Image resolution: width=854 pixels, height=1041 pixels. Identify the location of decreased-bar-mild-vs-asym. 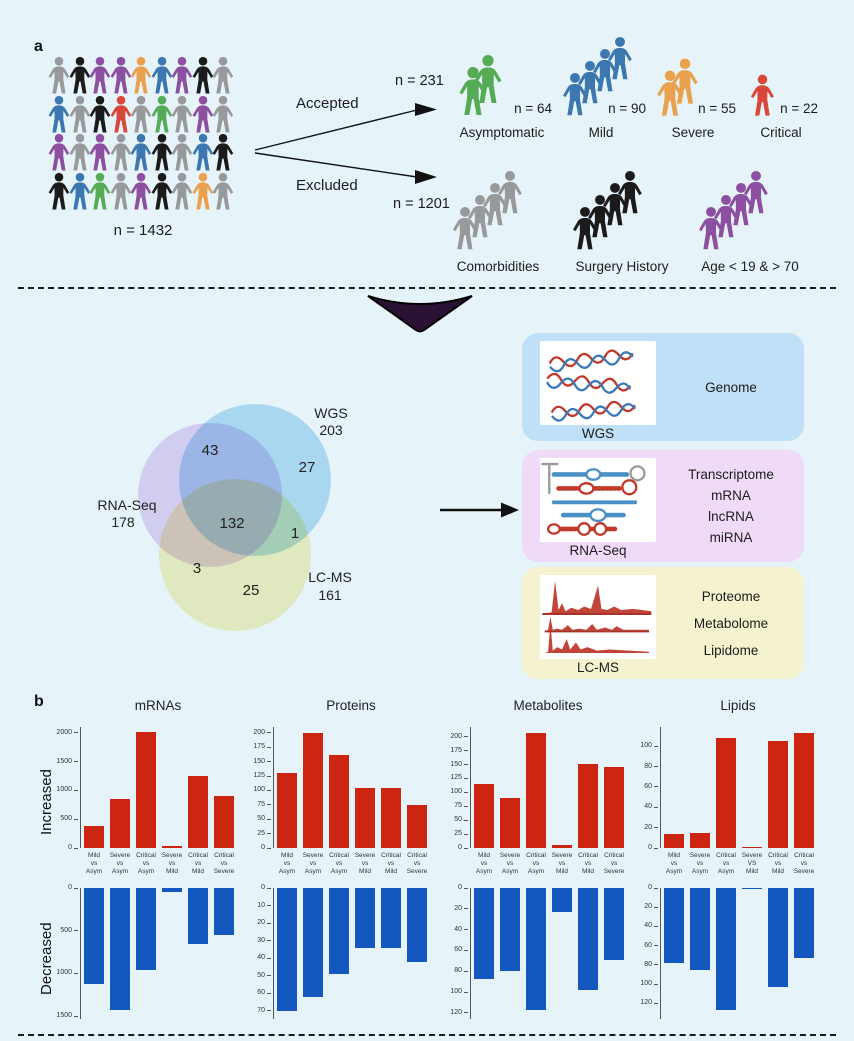
(674, 926).